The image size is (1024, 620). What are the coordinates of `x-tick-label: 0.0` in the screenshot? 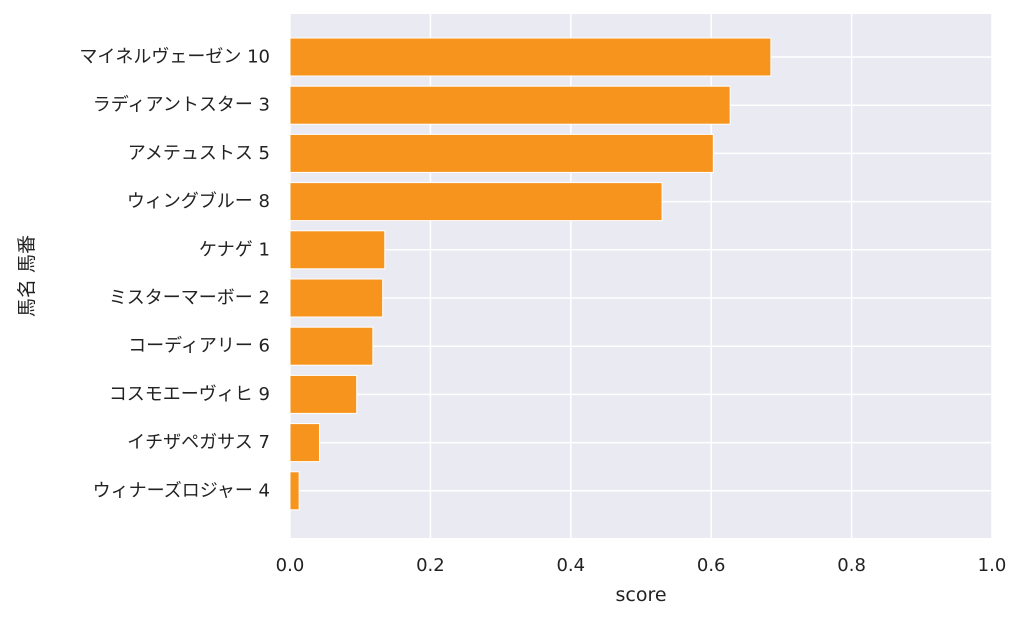 It's located at (290, 565).